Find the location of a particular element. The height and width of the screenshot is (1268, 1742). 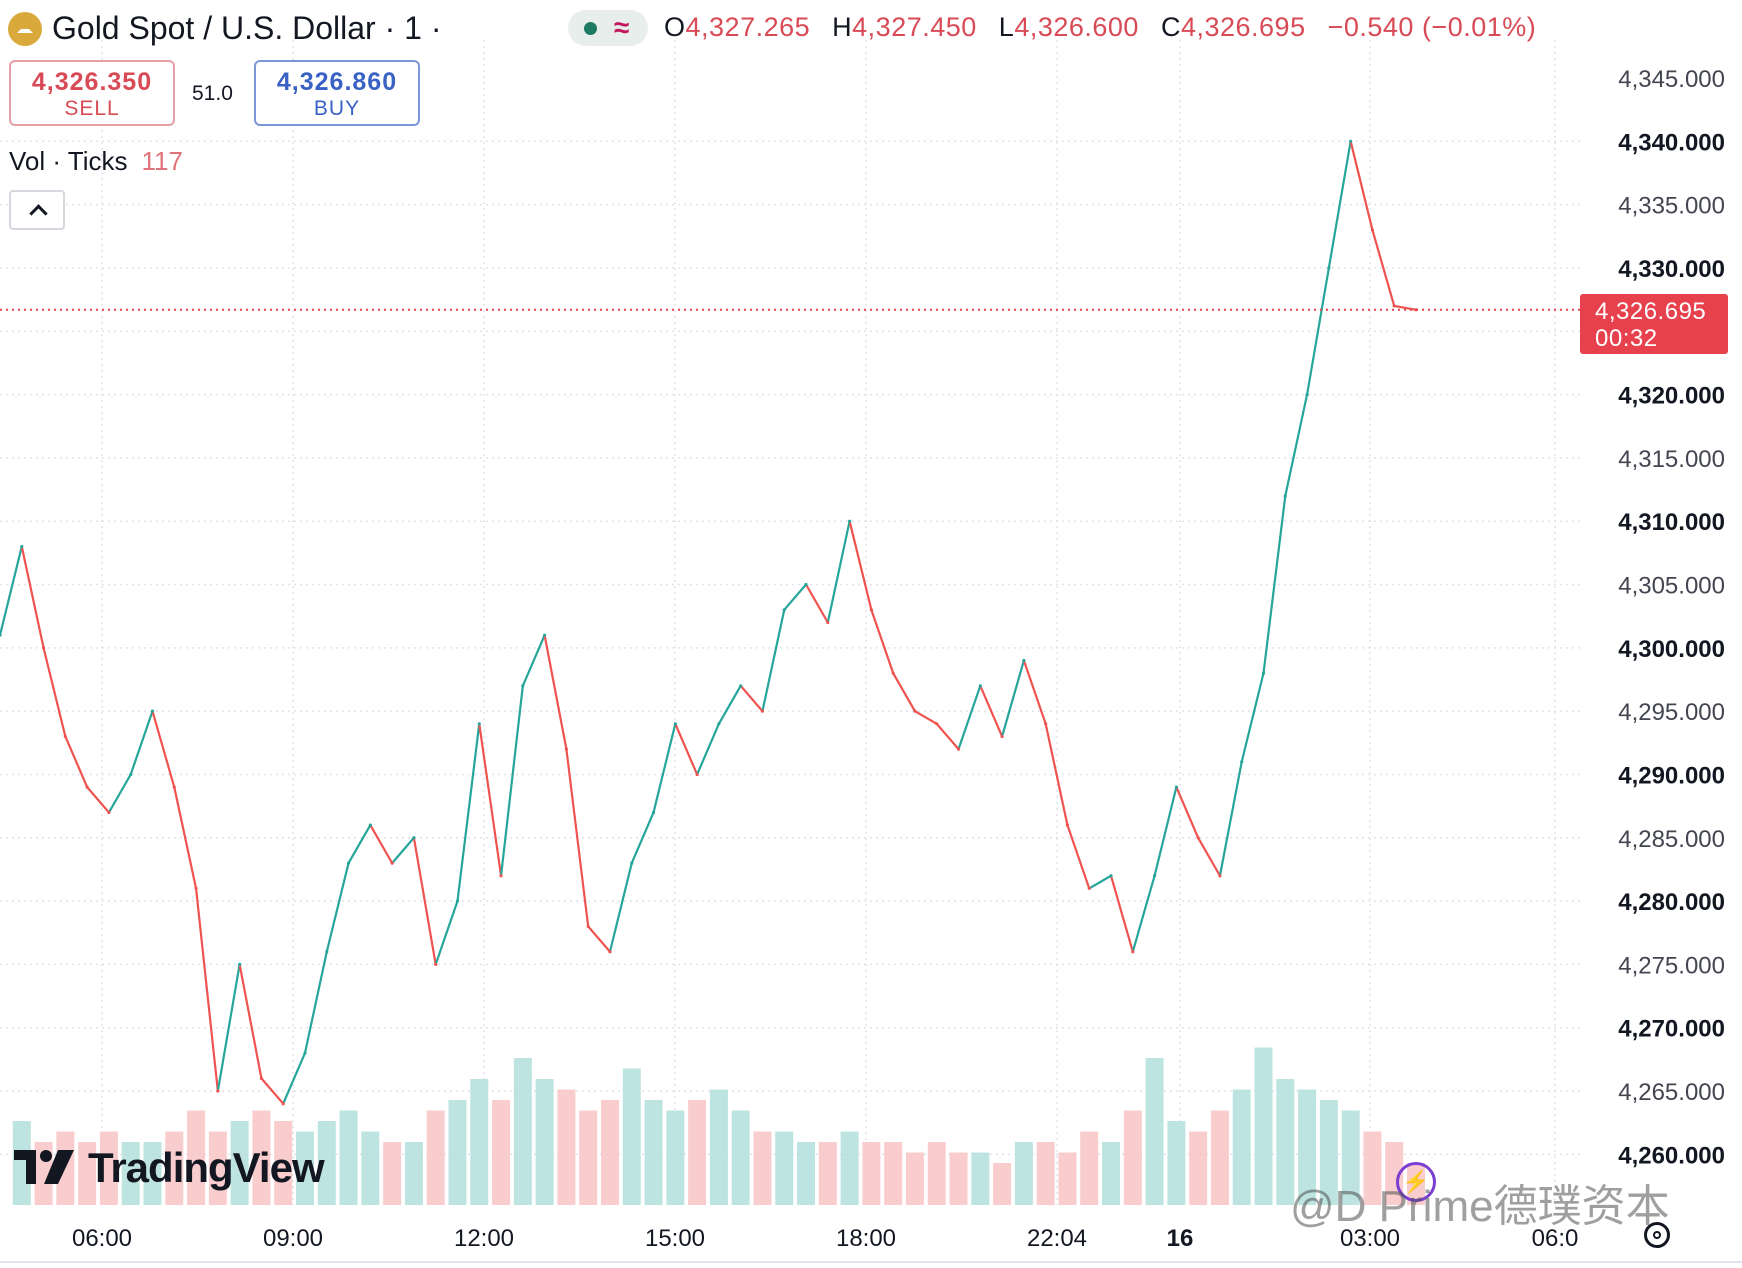

y-tick-label: 4,320.000 is located at coordinates (1671, 396).